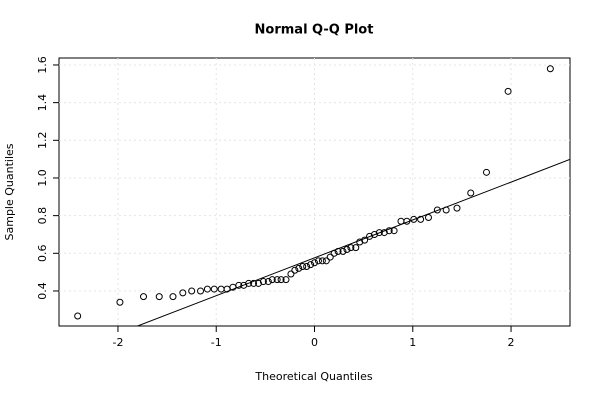  Describe the element at coordinates (42, 103) in the screenshot. I see `y-tick-label: 1.4` at that location.